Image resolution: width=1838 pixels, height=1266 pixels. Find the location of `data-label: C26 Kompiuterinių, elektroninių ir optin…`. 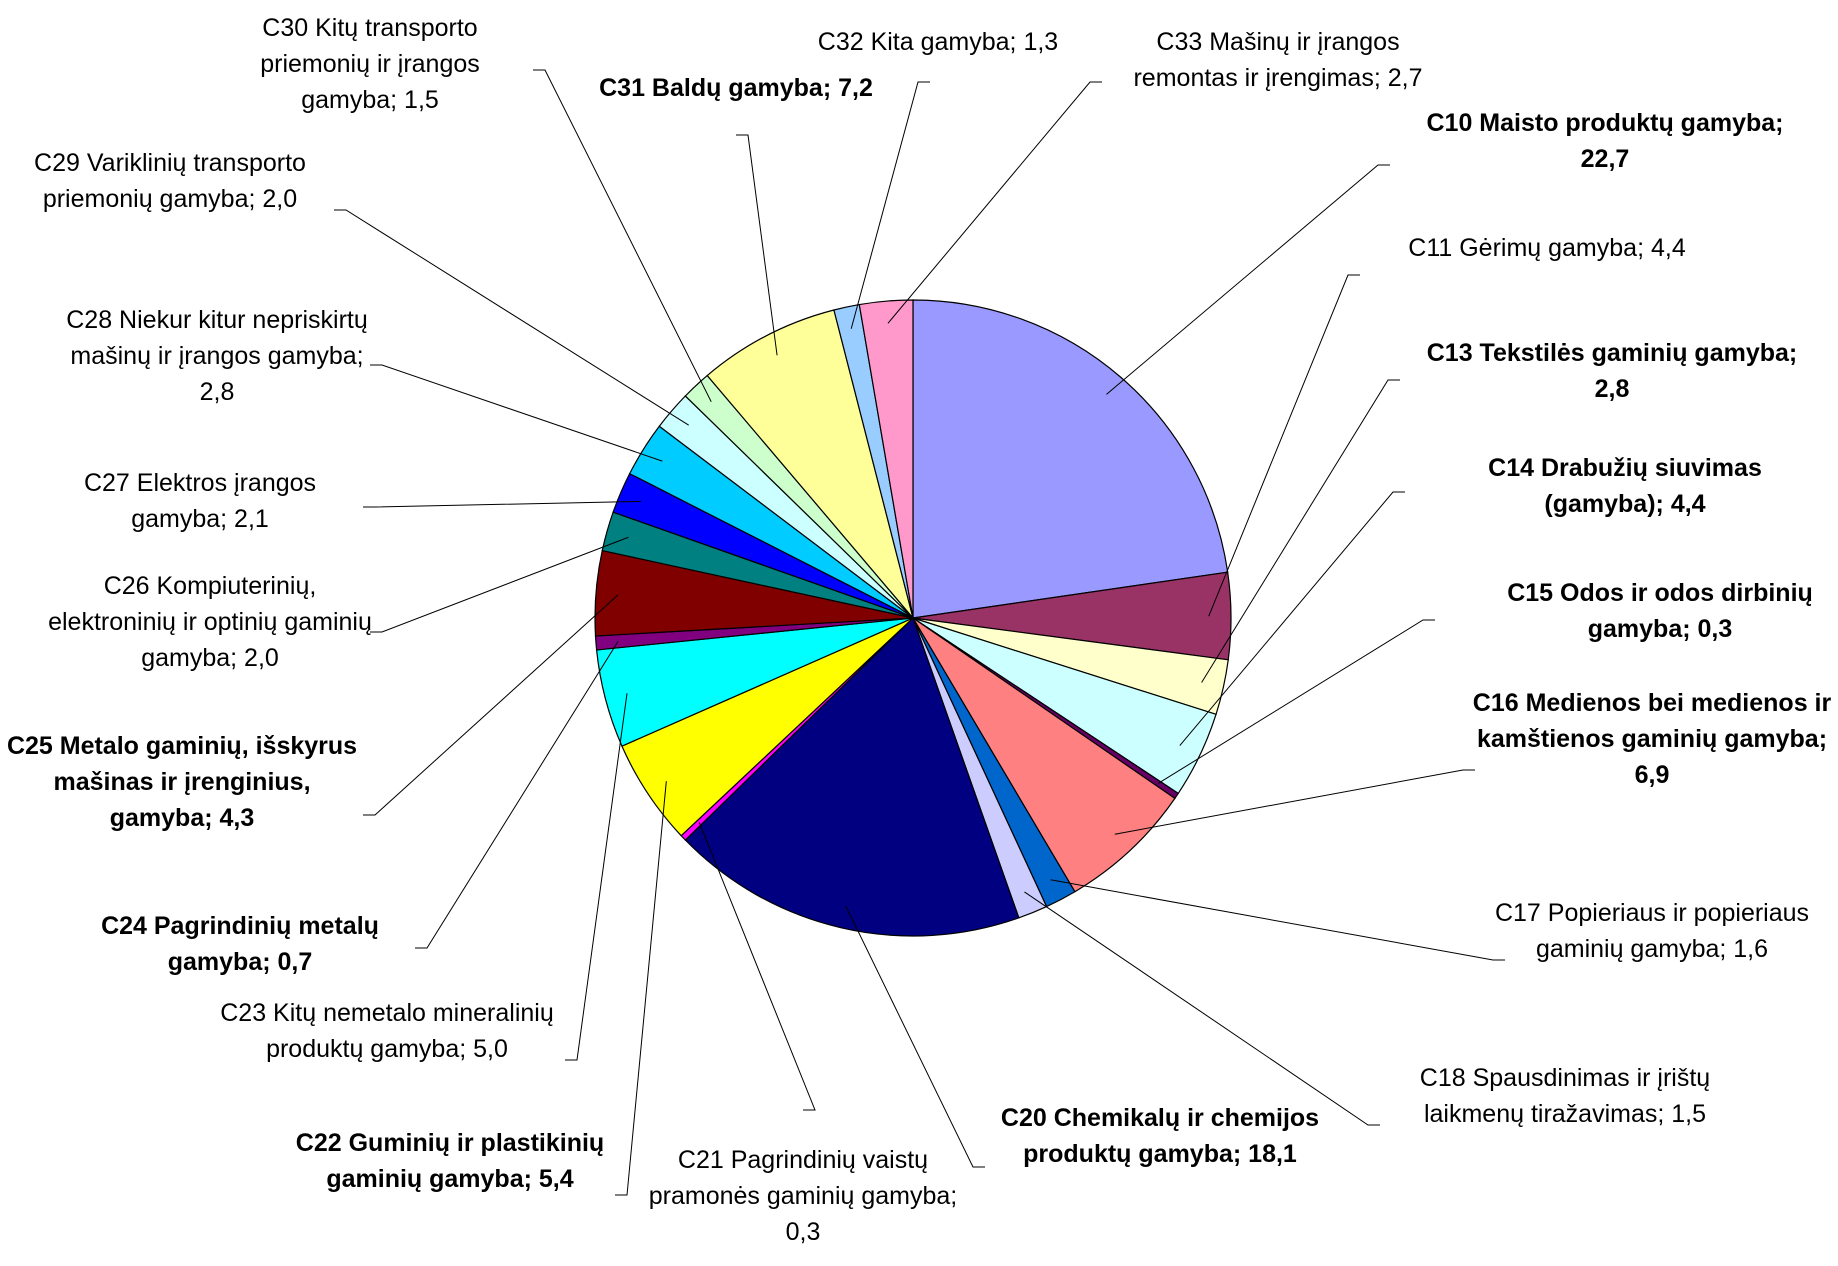

data-label: C26 Kompiuterinių, elektroninių ir optin… is located at coordinates (210, 622).